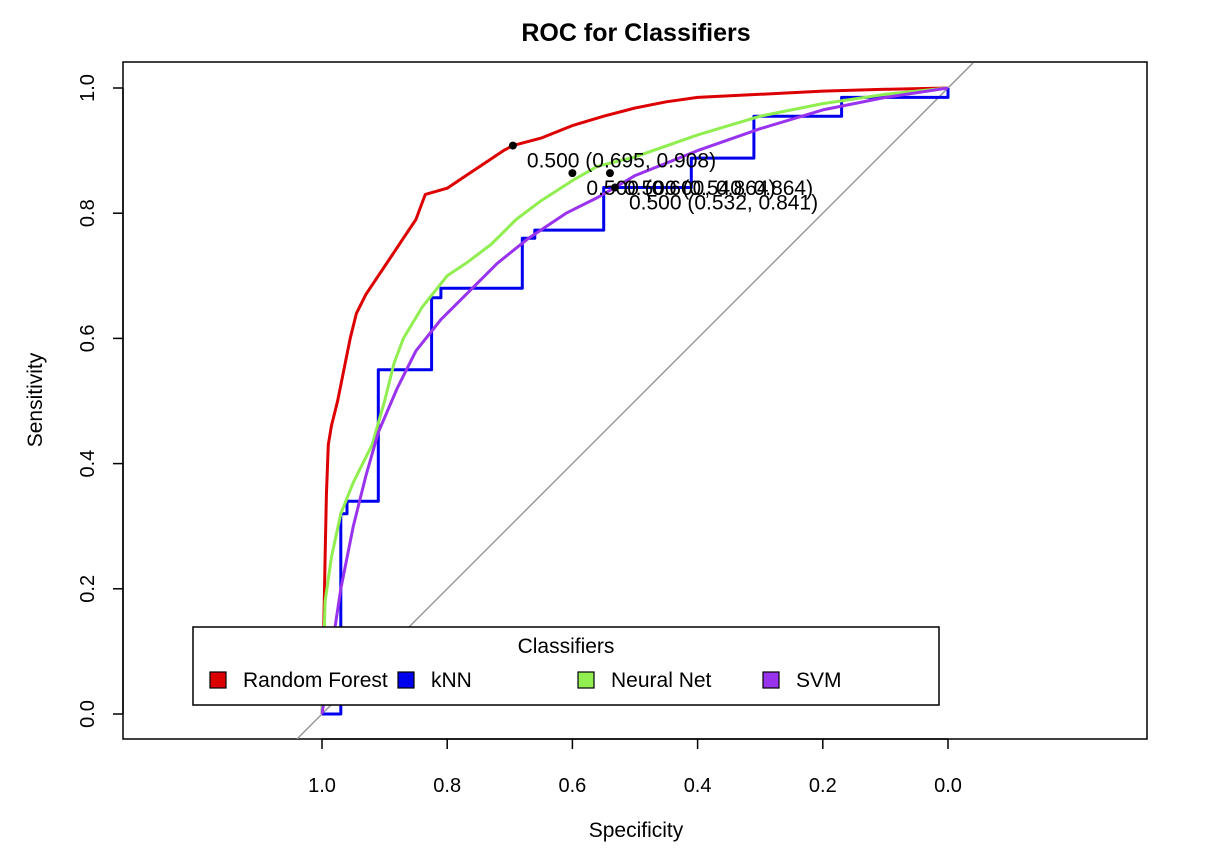 The image size is (1210, 862). Describe the element at coordinates (88, 338) in the screenshot. I see `y-tick-label: 0.6` at that location.